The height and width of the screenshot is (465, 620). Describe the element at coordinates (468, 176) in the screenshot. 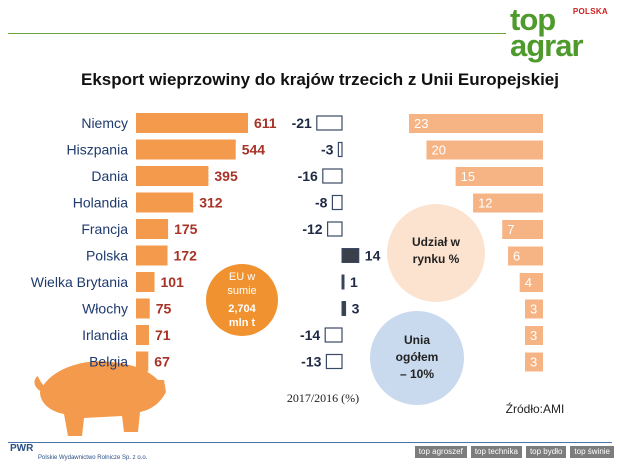

I see `share-value-dania: 15` at that location.